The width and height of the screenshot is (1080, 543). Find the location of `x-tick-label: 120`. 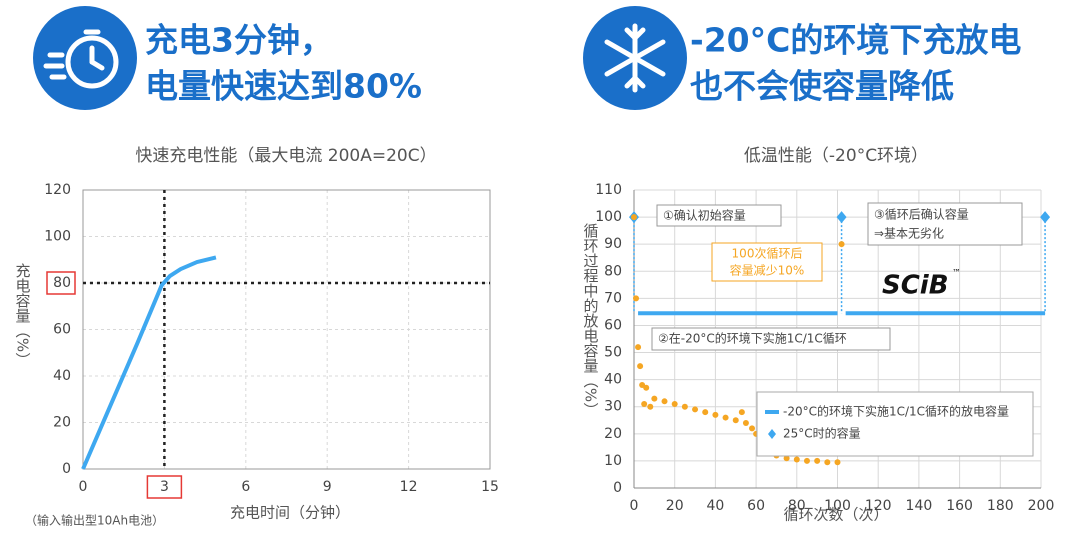

x-tick-label: 120 is located at coordinates (878, 506).